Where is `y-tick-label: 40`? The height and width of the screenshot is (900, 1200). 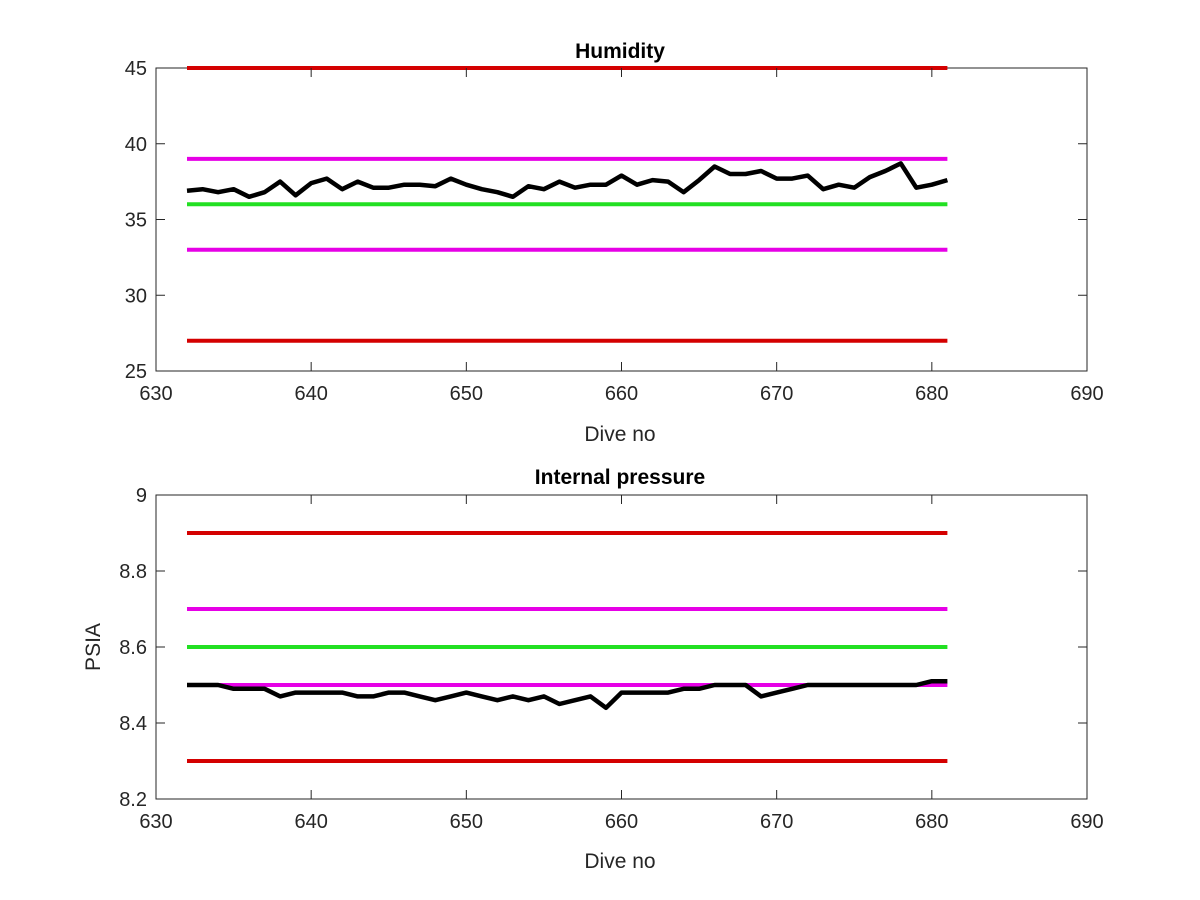
y-tick-label: 40 is located at coordinates (136, 145).